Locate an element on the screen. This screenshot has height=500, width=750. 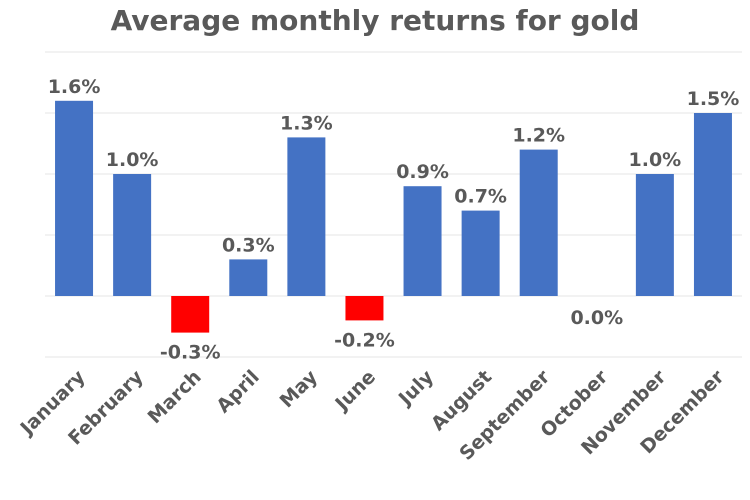
bar-march is located at coordinates (190, 314).